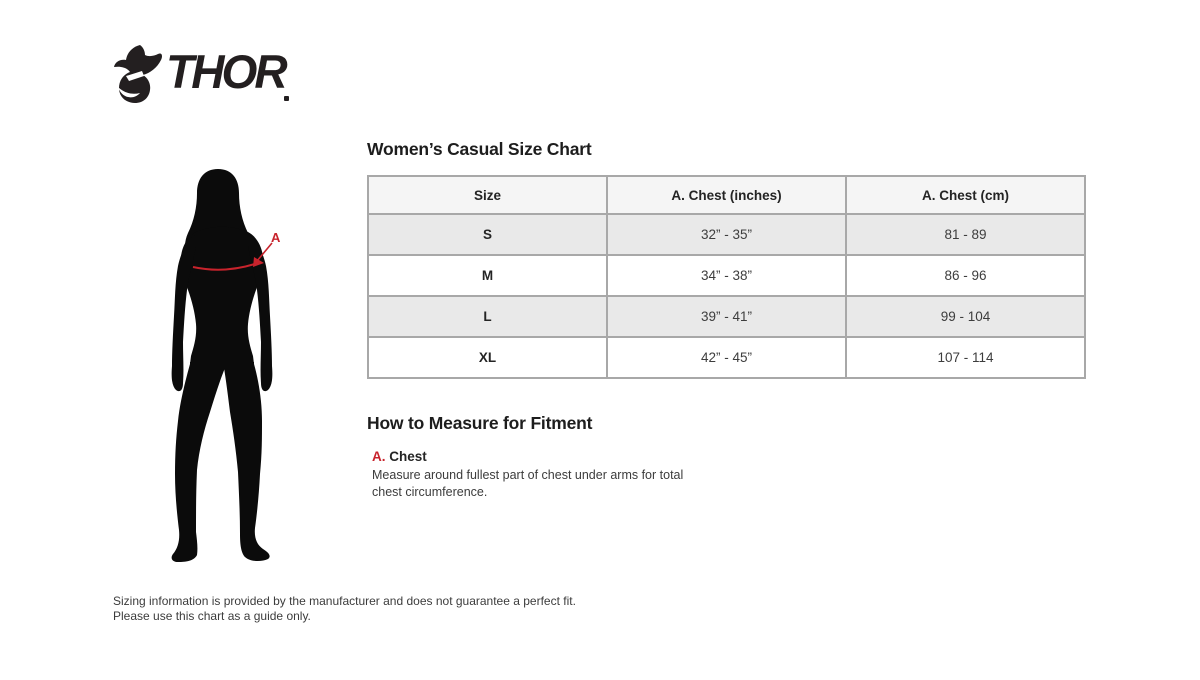 The width and height of the screenshot is (1200, 680). What do you see at coordinates (965, 195) in the screenshot?
I see `col-header-chest-cm: A. Chest (cm)` at bounding box center [965, 195].